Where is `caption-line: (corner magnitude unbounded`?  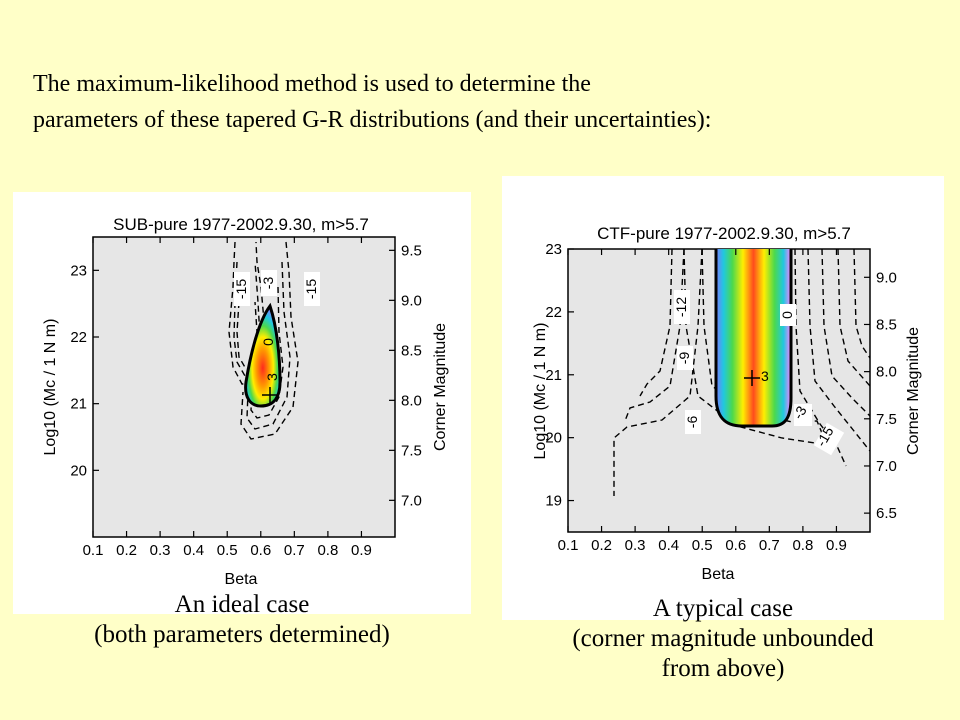
caption-line: (corner magnitude unbounded is located at coordinates (723, 638).